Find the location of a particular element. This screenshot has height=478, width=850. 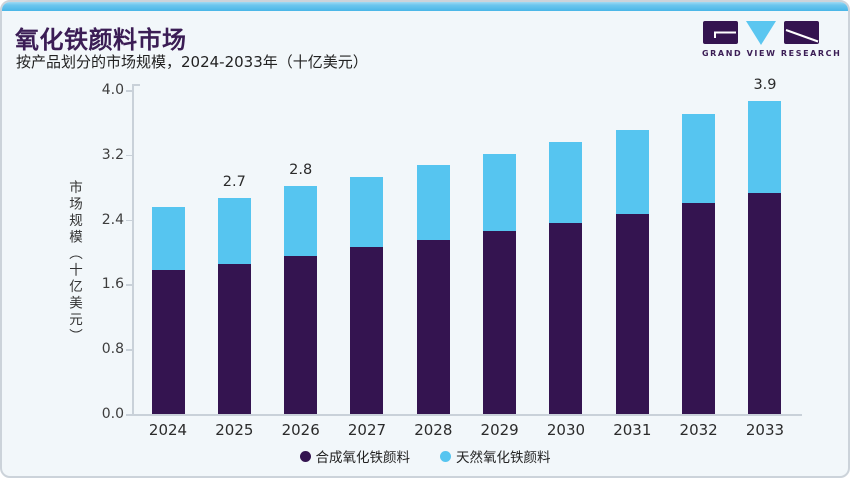

bar-natural-2026 is located at coordinates (301, 221).